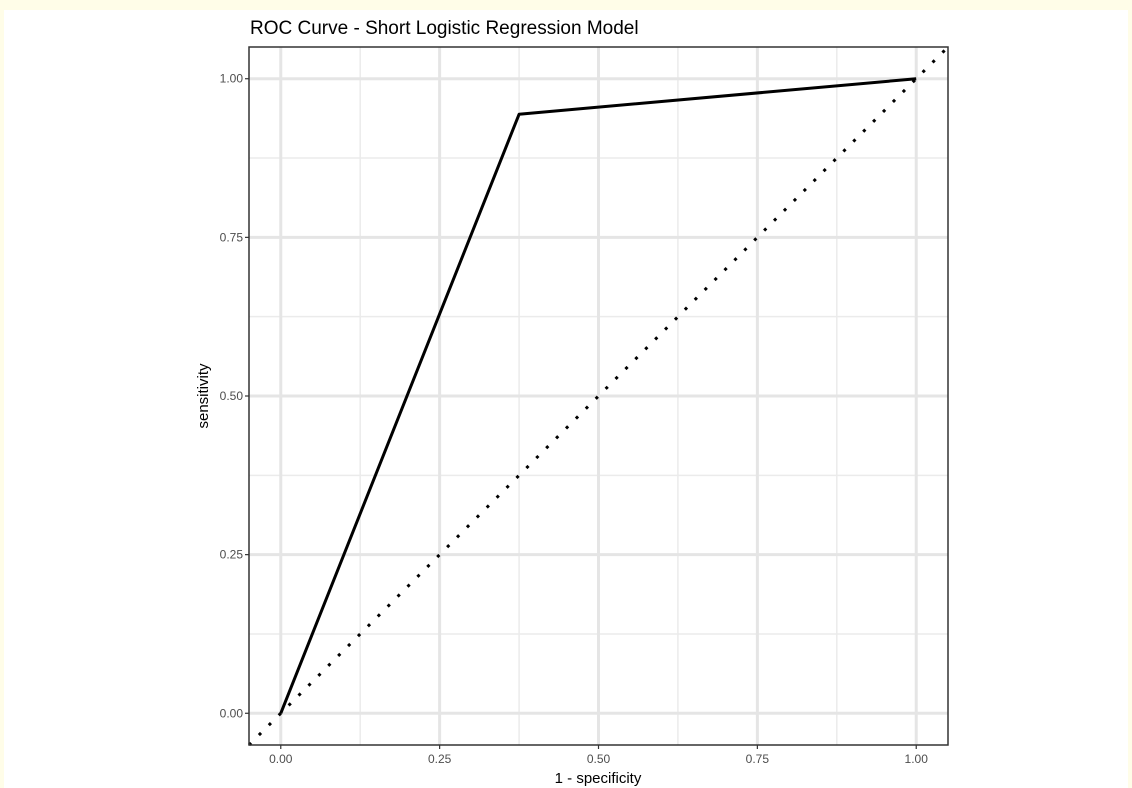 This screenshot has width=1132, height=788. Describe the element at coordinates (440, 759) in the screenshot. I see `x-tick-label: 0.25` at that location.